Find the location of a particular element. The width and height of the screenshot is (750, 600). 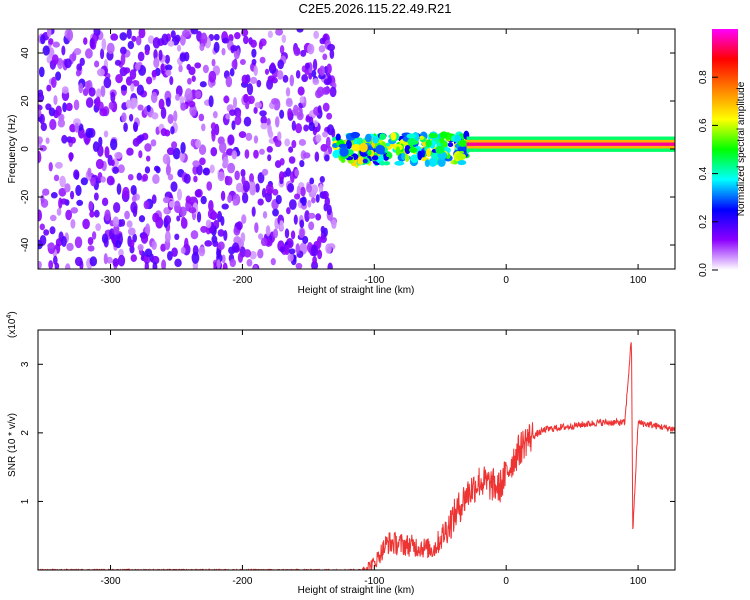

spectrogram-x-label: Height of straight line (km) is located at coordinates (356, 290).